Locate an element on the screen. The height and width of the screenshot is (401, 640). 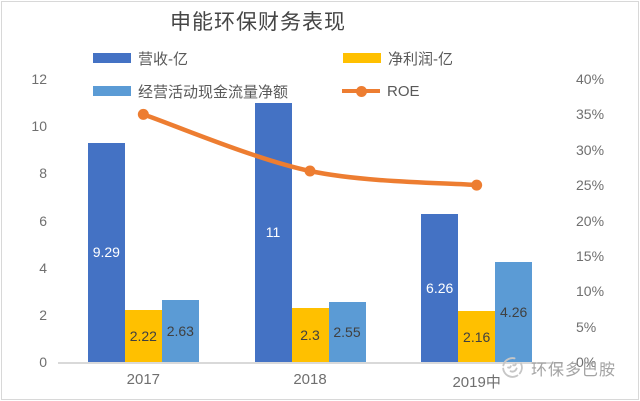
revenue-bar-value-2018: 11 is located at coordinates (273, 232).